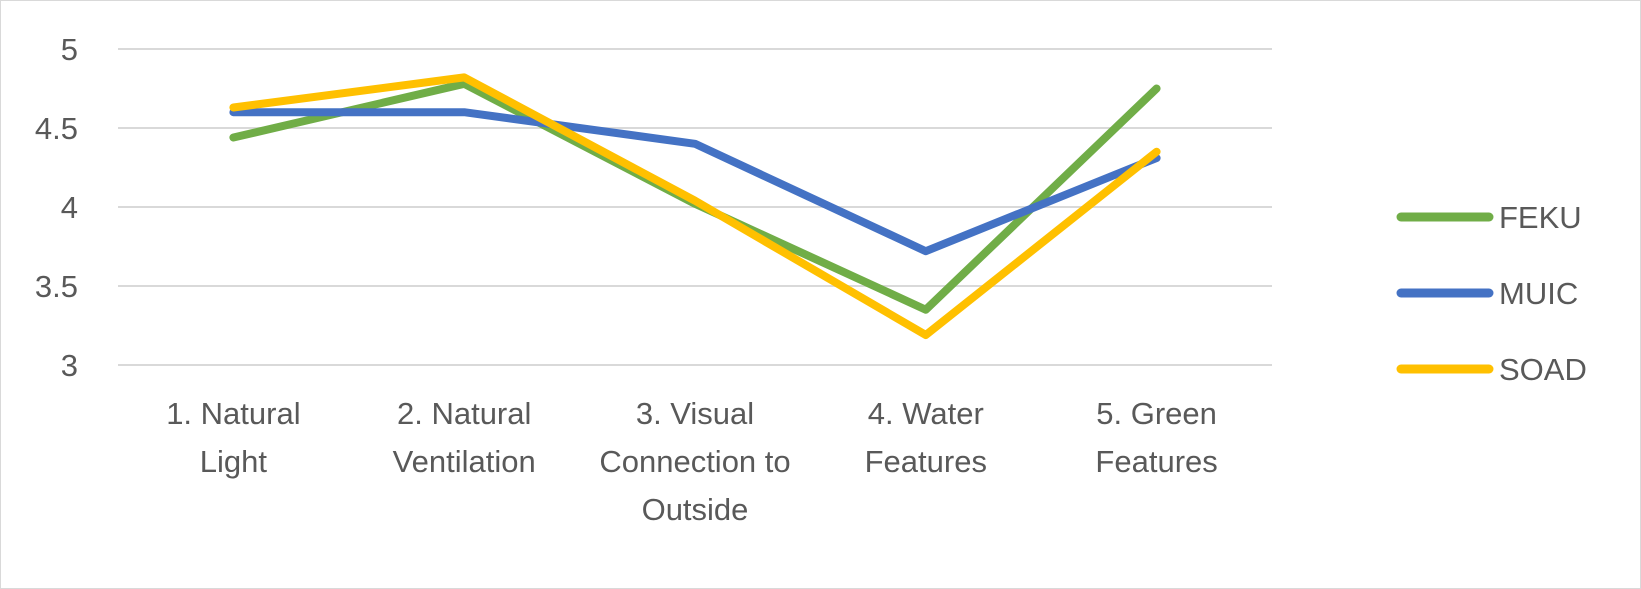 This screenshot has width=1641, height=589. Describe the element at coordinates (464, 413) in the screenshot. I see `x-category-label-line: 2. Natural` at that location.